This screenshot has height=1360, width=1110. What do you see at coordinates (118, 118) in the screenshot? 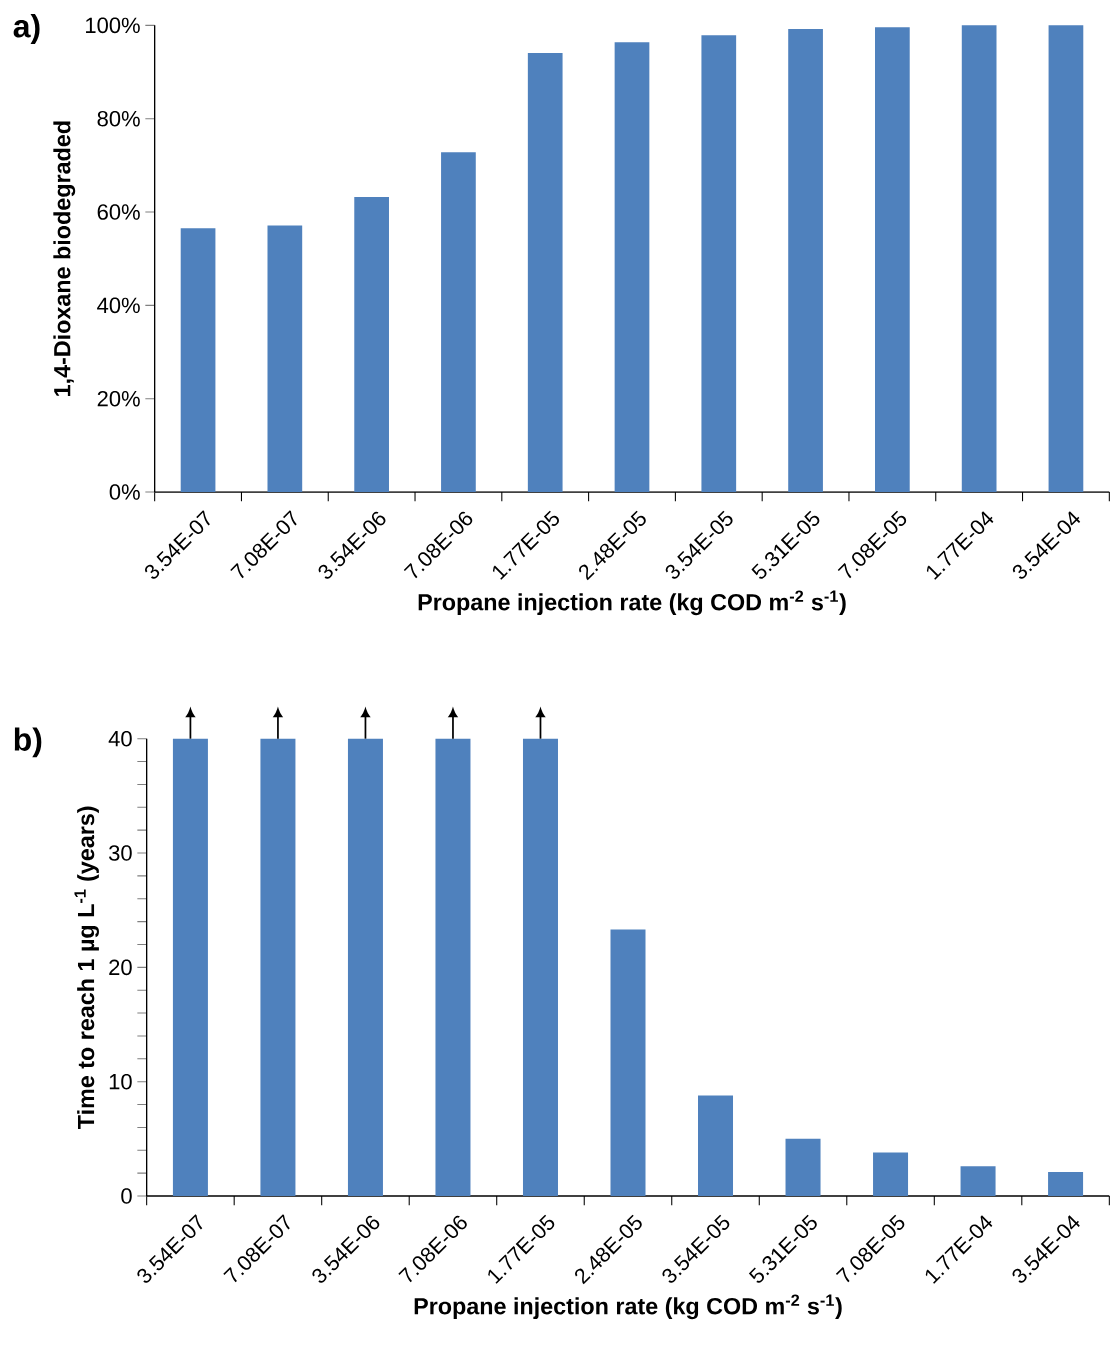
I see `y-tick-label: 80%` at bounding box center [118, 118].